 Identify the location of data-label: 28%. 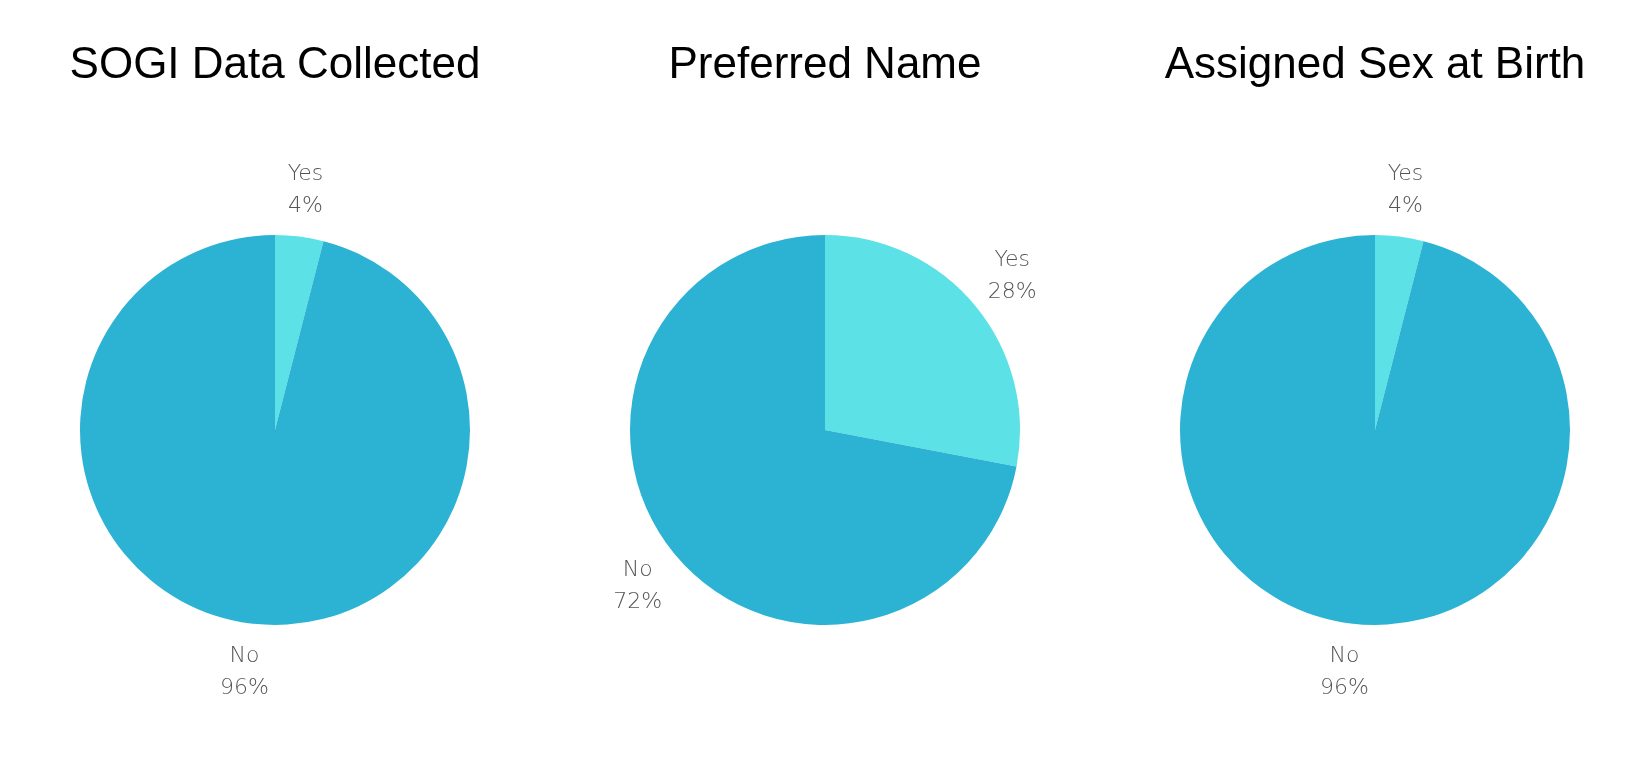
(1012, 290).